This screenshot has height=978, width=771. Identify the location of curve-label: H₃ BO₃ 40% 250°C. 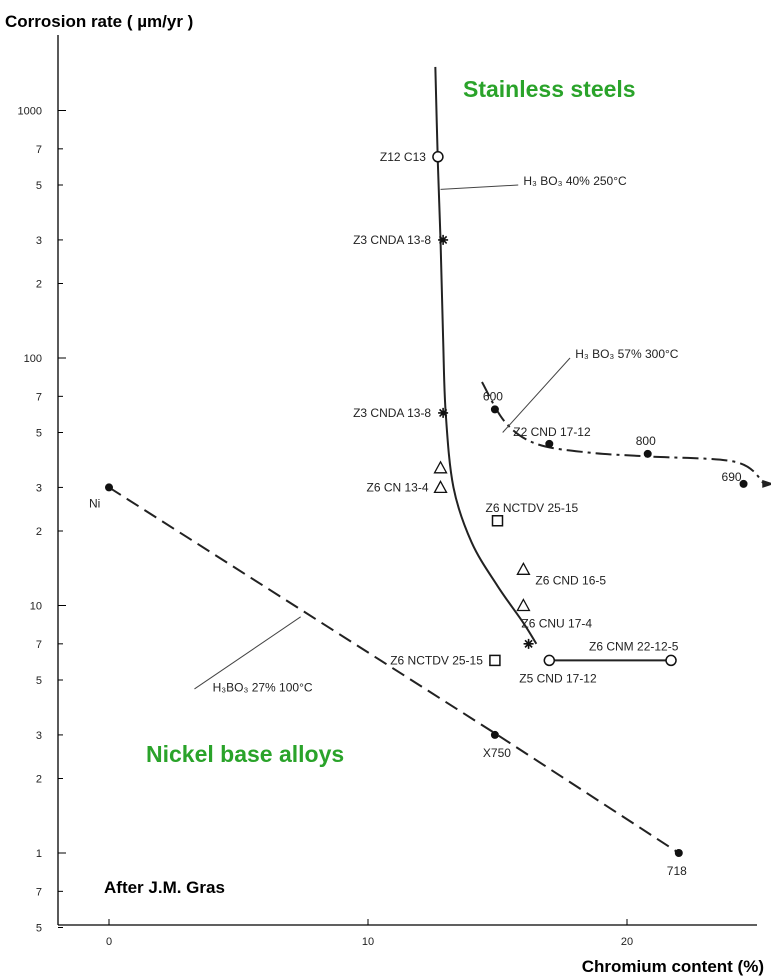
(575, 181).